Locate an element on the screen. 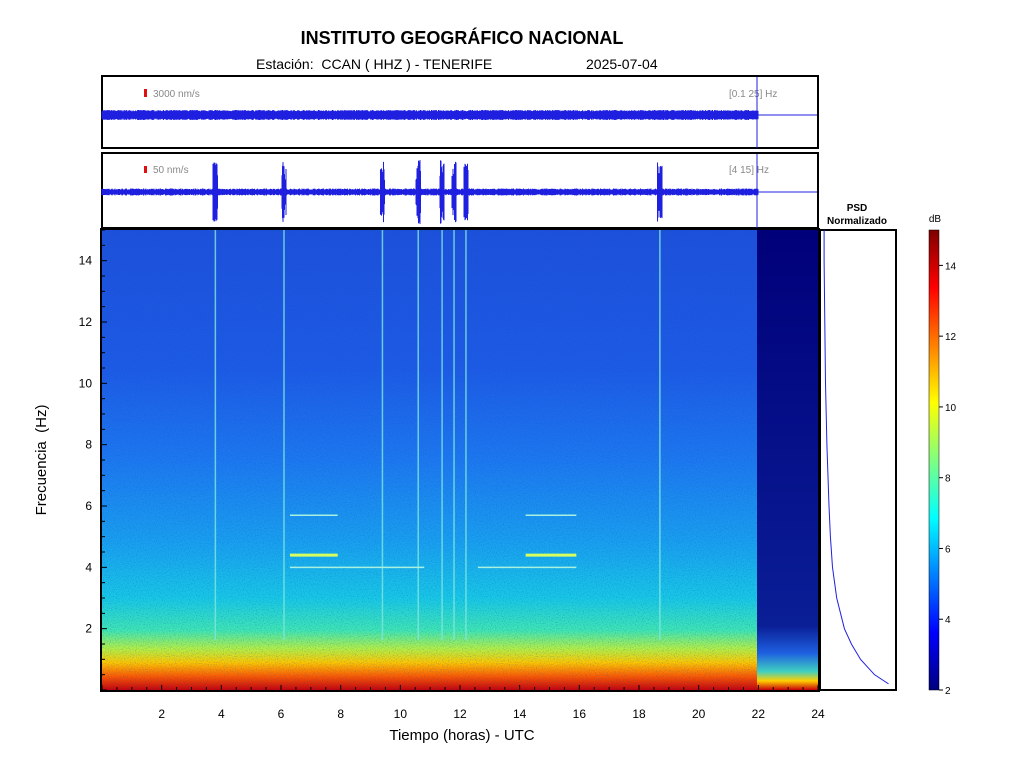 The image size is (1024, 768). x-tick-label: 6 is located at coordinates (281, 714).